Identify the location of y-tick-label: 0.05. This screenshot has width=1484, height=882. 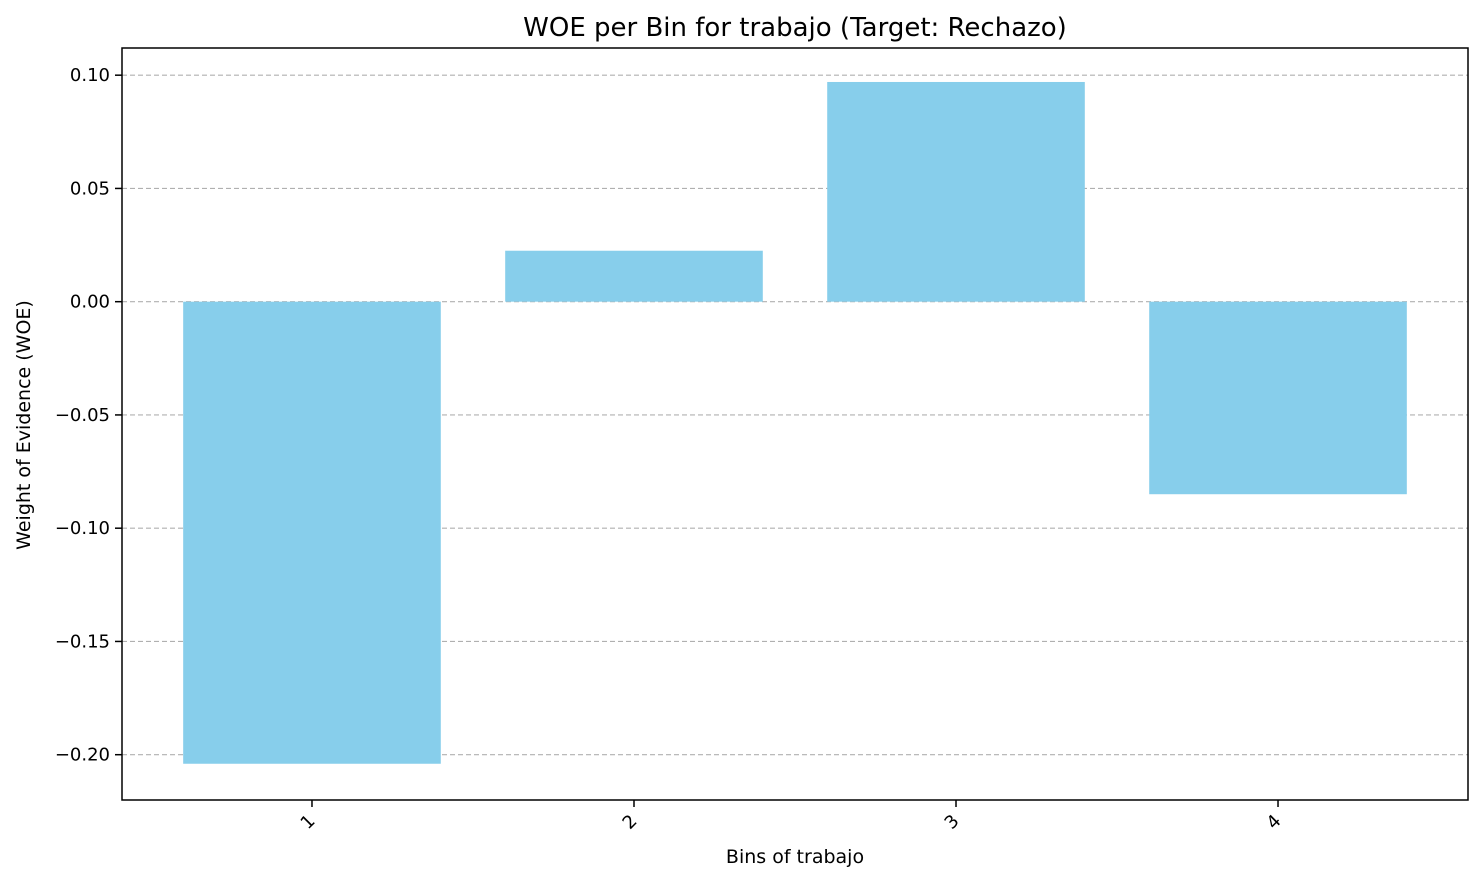
(90, 188).